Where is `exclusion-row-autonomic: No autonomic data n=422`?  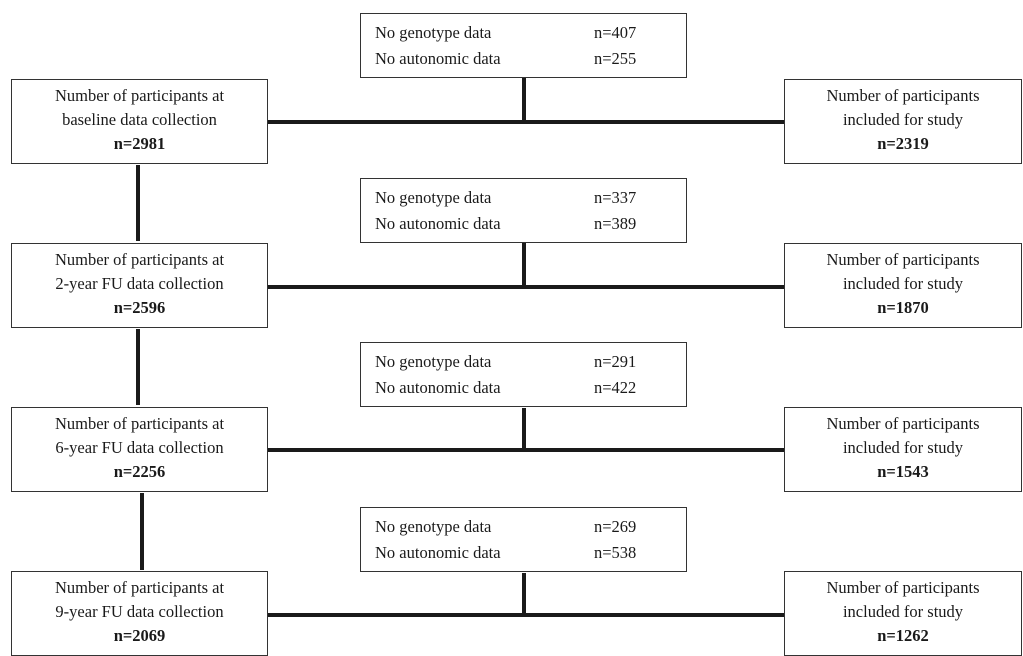 exclusion-row-autonomic: No autonomic data n=422 is located at coordinates (523, 389).